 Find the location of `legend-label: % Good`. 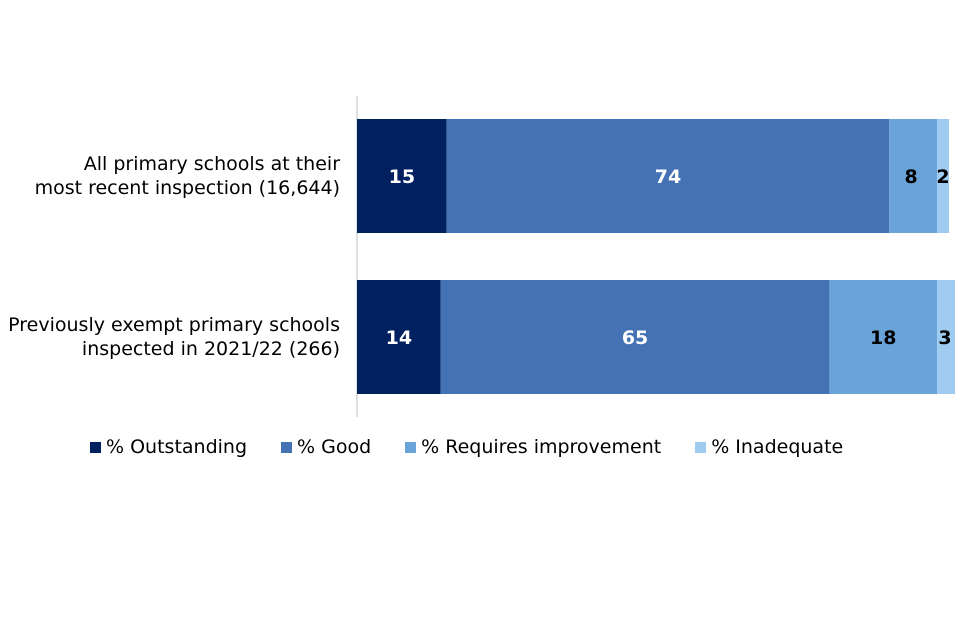

legend-label: % Good is located at coordinates (334, 447).